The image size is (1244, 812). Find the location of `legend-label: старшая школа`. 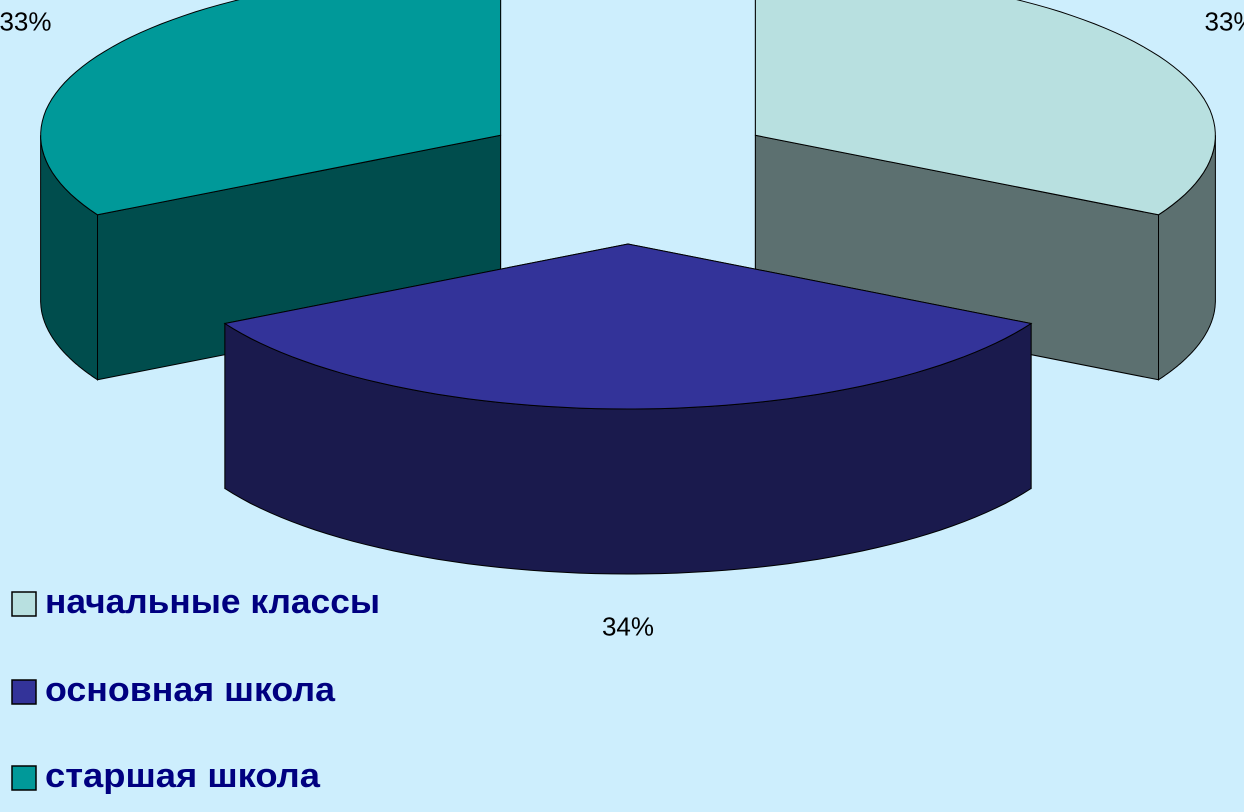

legend-label: старшая школа is located at coordinates (183, 776).